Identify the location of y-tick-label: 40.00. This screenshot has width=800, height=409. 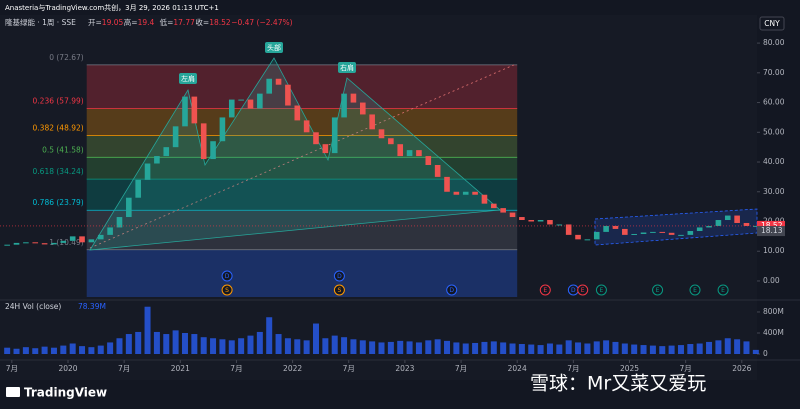
(774, 161).